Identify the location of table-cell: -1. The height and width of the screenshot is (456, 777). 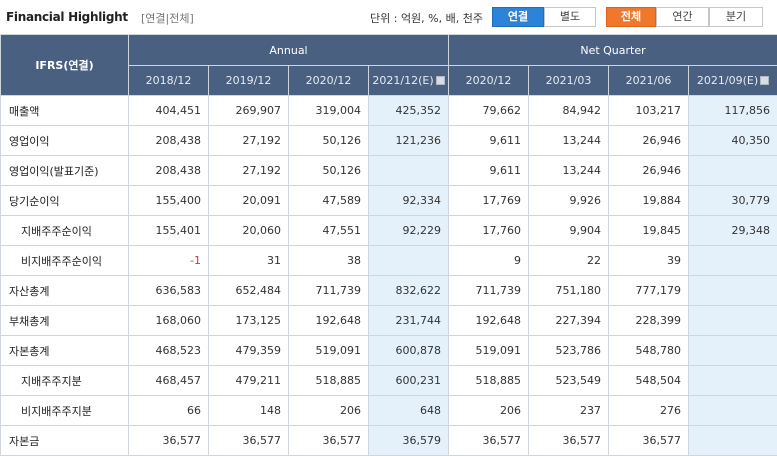
(169, 261).